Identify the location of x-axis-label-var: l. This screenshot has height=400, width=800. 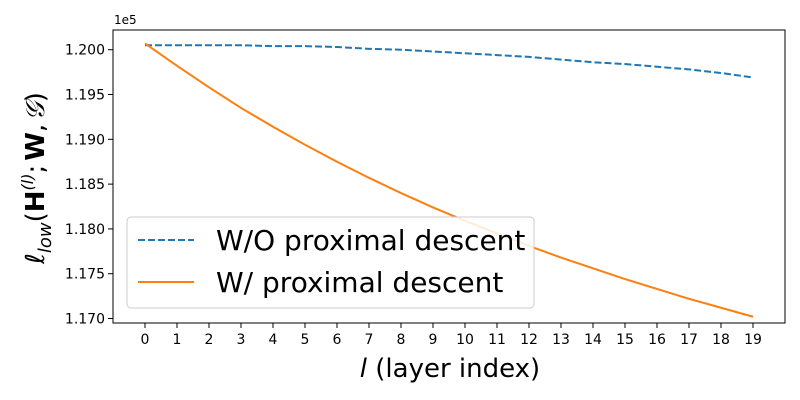
(364, 369).